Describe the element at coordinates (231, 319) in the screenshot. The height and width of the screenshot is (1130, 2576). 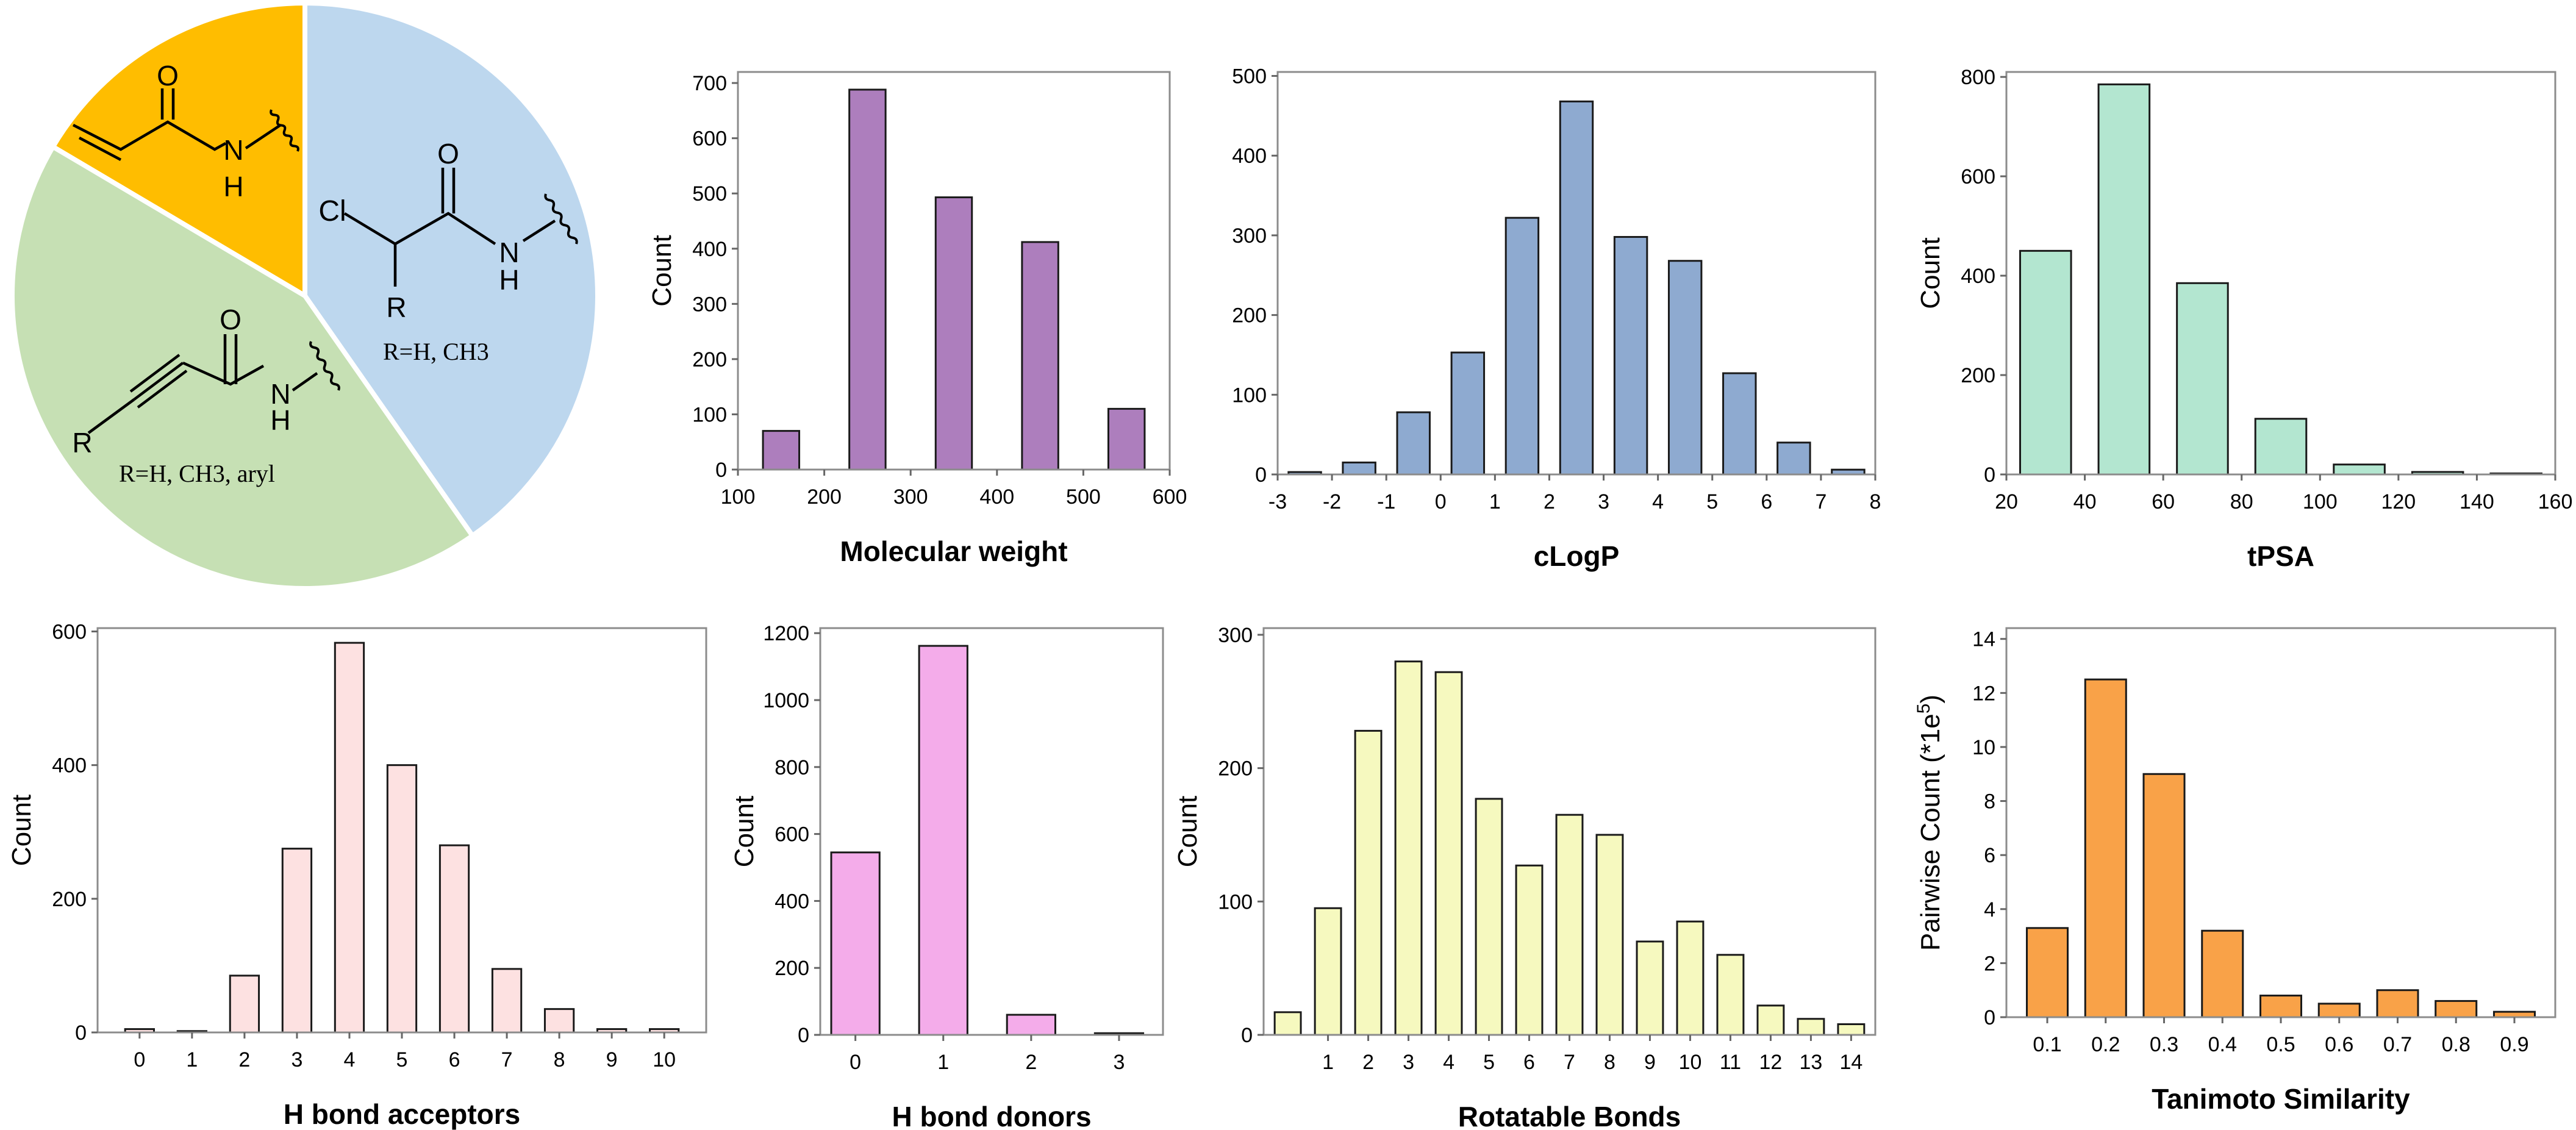
I see `alkyne-o-label: O` at that location.